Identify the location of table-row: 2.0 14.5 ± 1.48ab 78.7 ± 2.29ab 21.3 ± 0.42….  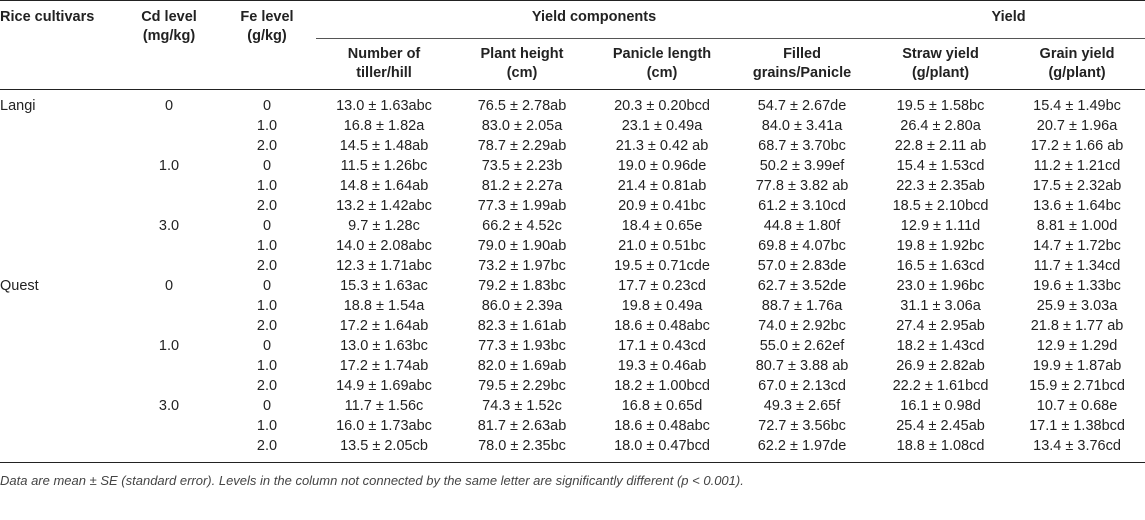
(572, 146).